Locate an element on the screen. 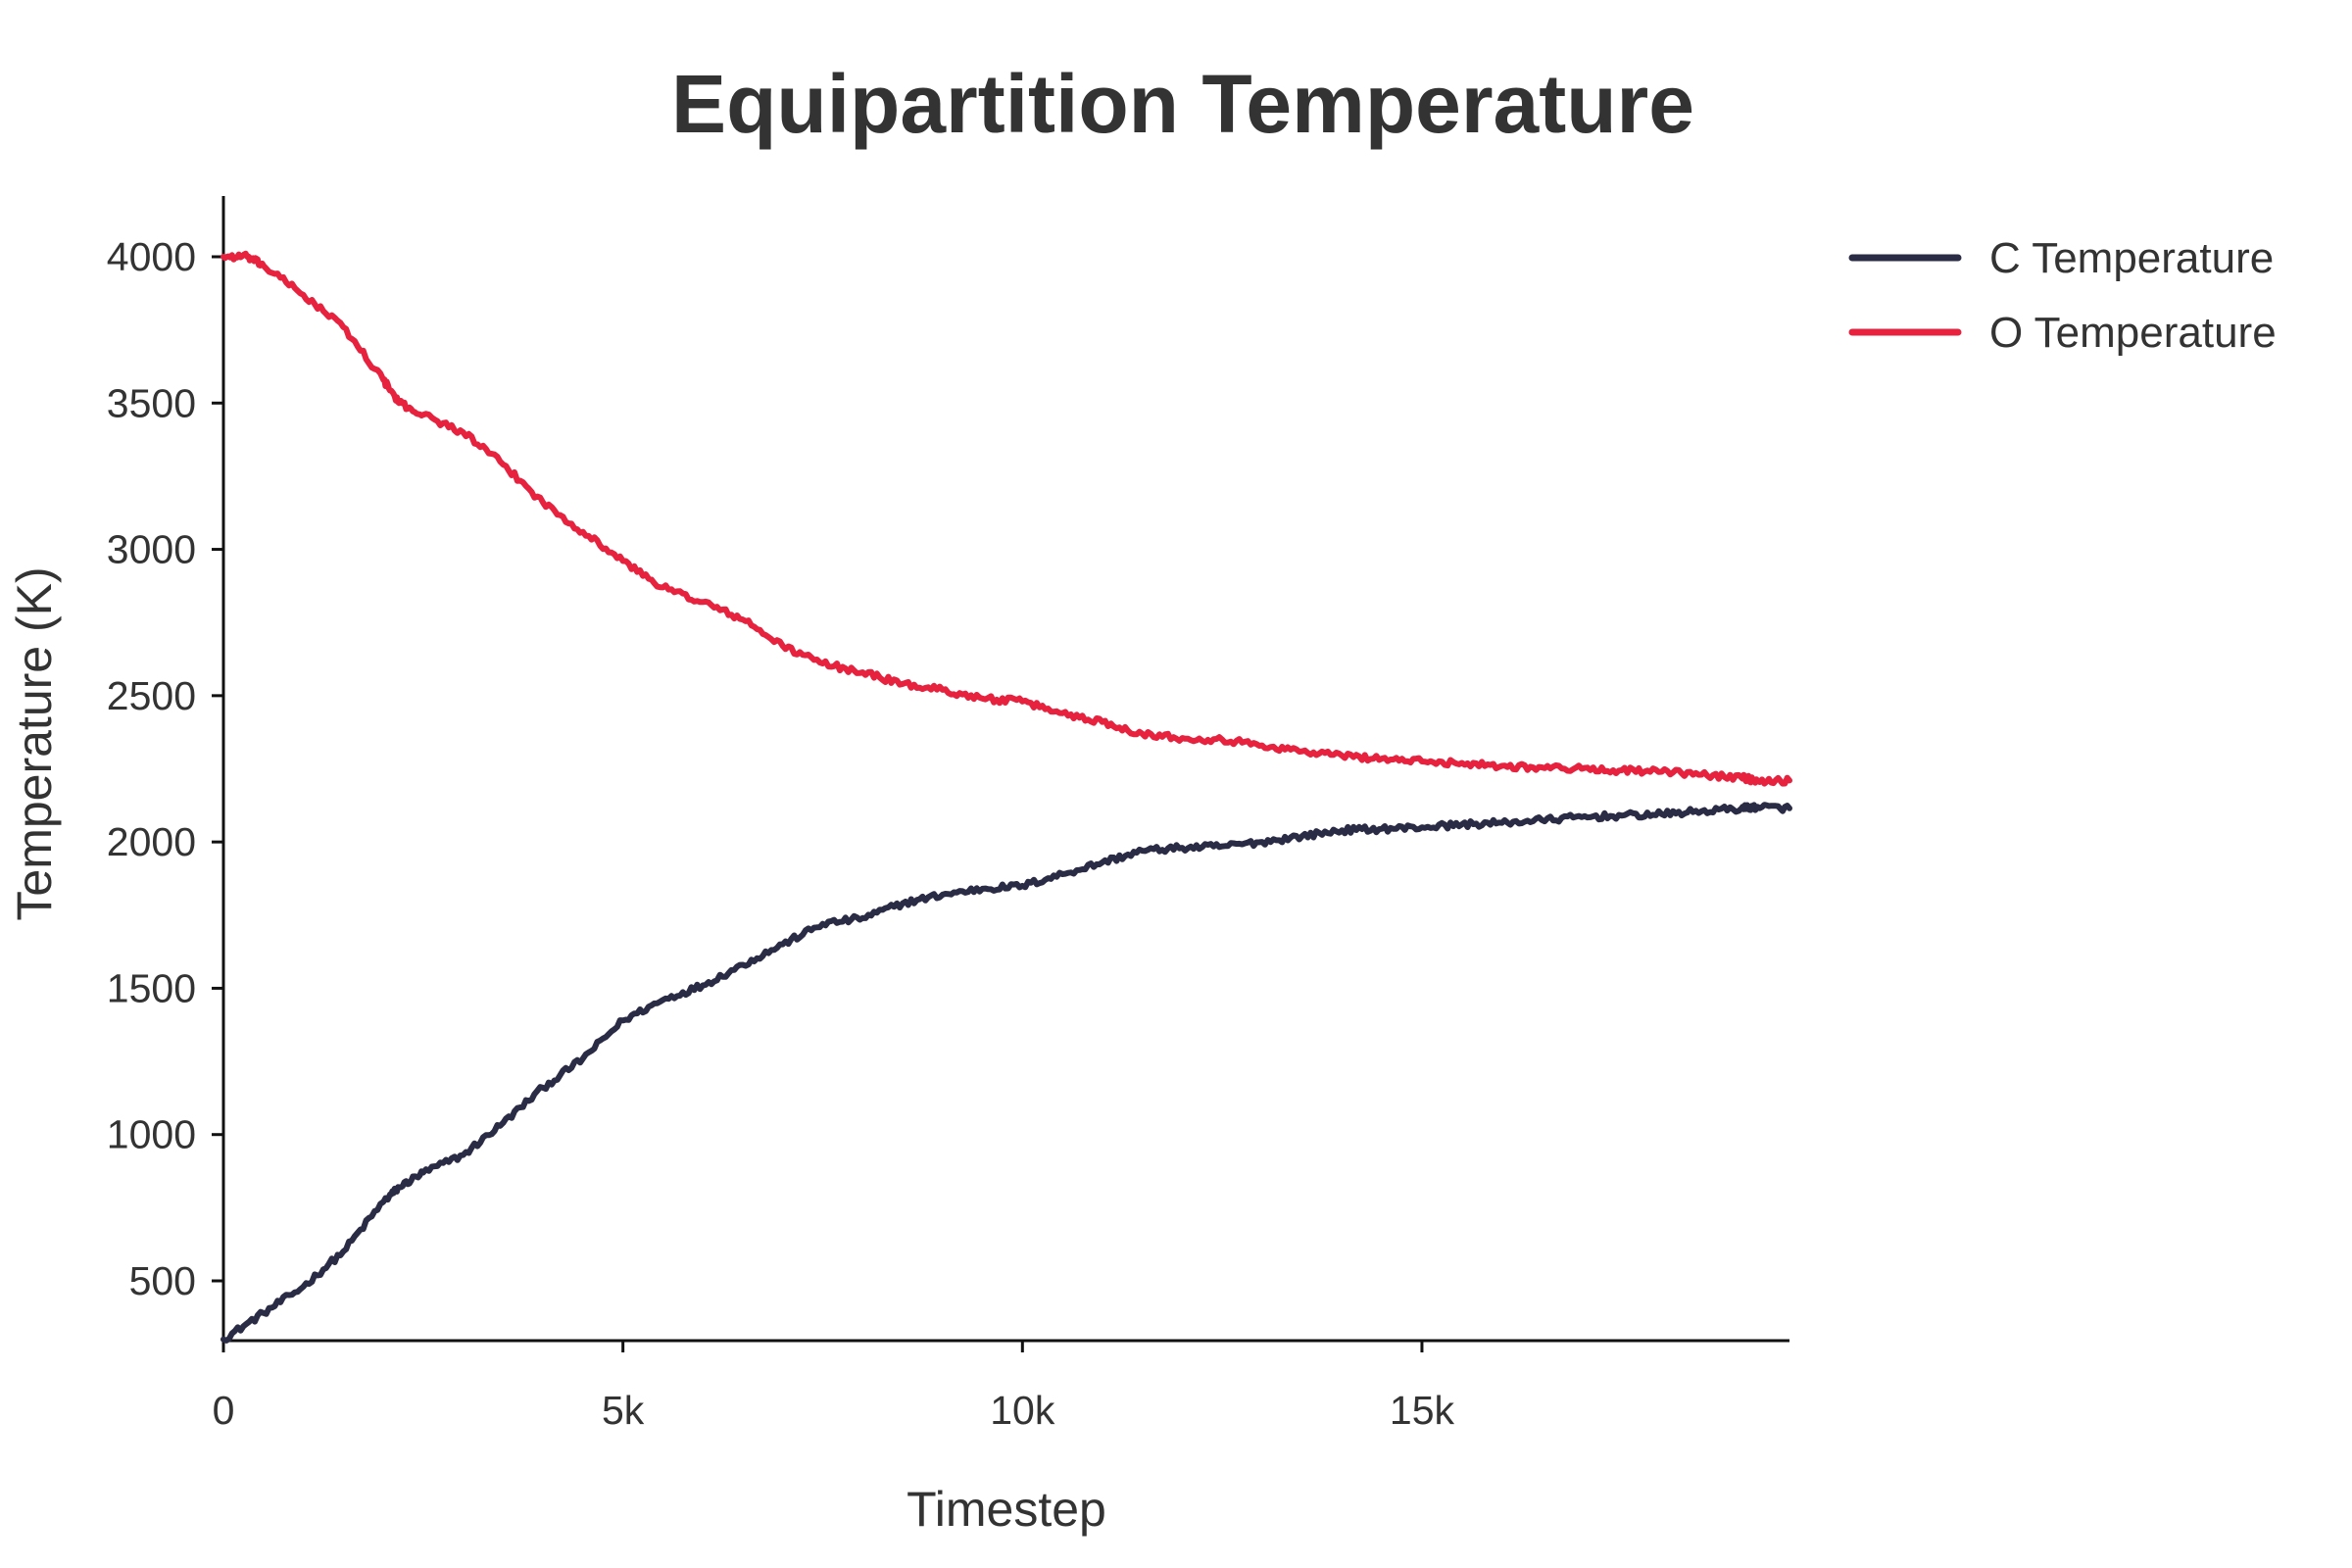 Image resolution: width=2352 pixels, height=1568 pixels. x-tick-label: 5k is located at coordinates (623, 1410).